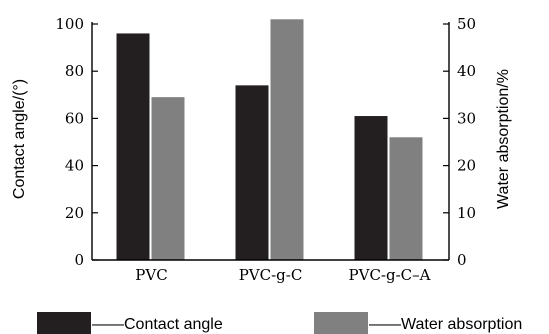 Image resolution: width=549 pixels, height=334 pixels. I want to click on y-left-tick-label: 20, so click(74, 213).